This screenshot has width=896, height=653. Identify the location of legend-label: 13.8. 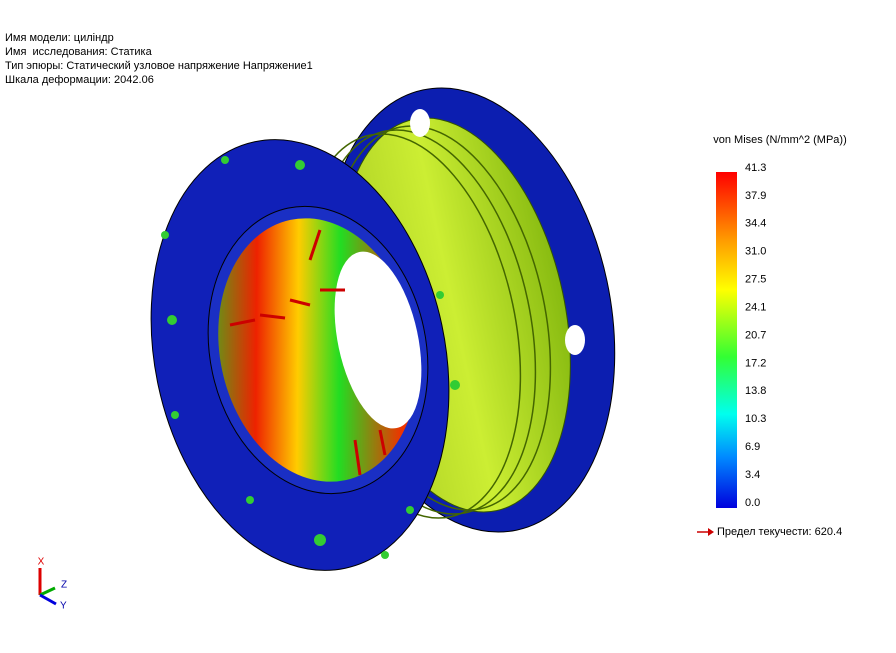
(755, 391).